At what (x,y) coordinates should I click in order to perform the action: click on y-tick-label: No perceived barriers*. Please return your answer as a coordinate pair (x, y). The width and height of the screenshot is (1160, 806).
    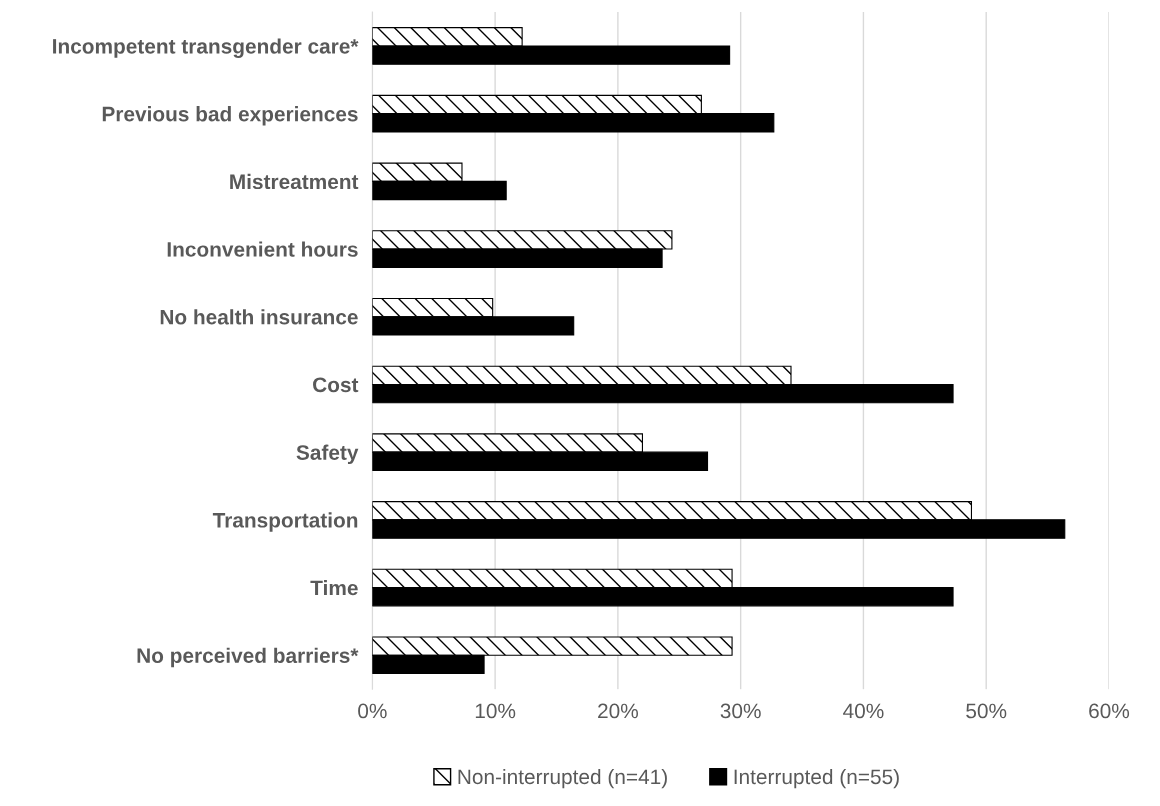
    Looking at the image, I should click on (248, 657).